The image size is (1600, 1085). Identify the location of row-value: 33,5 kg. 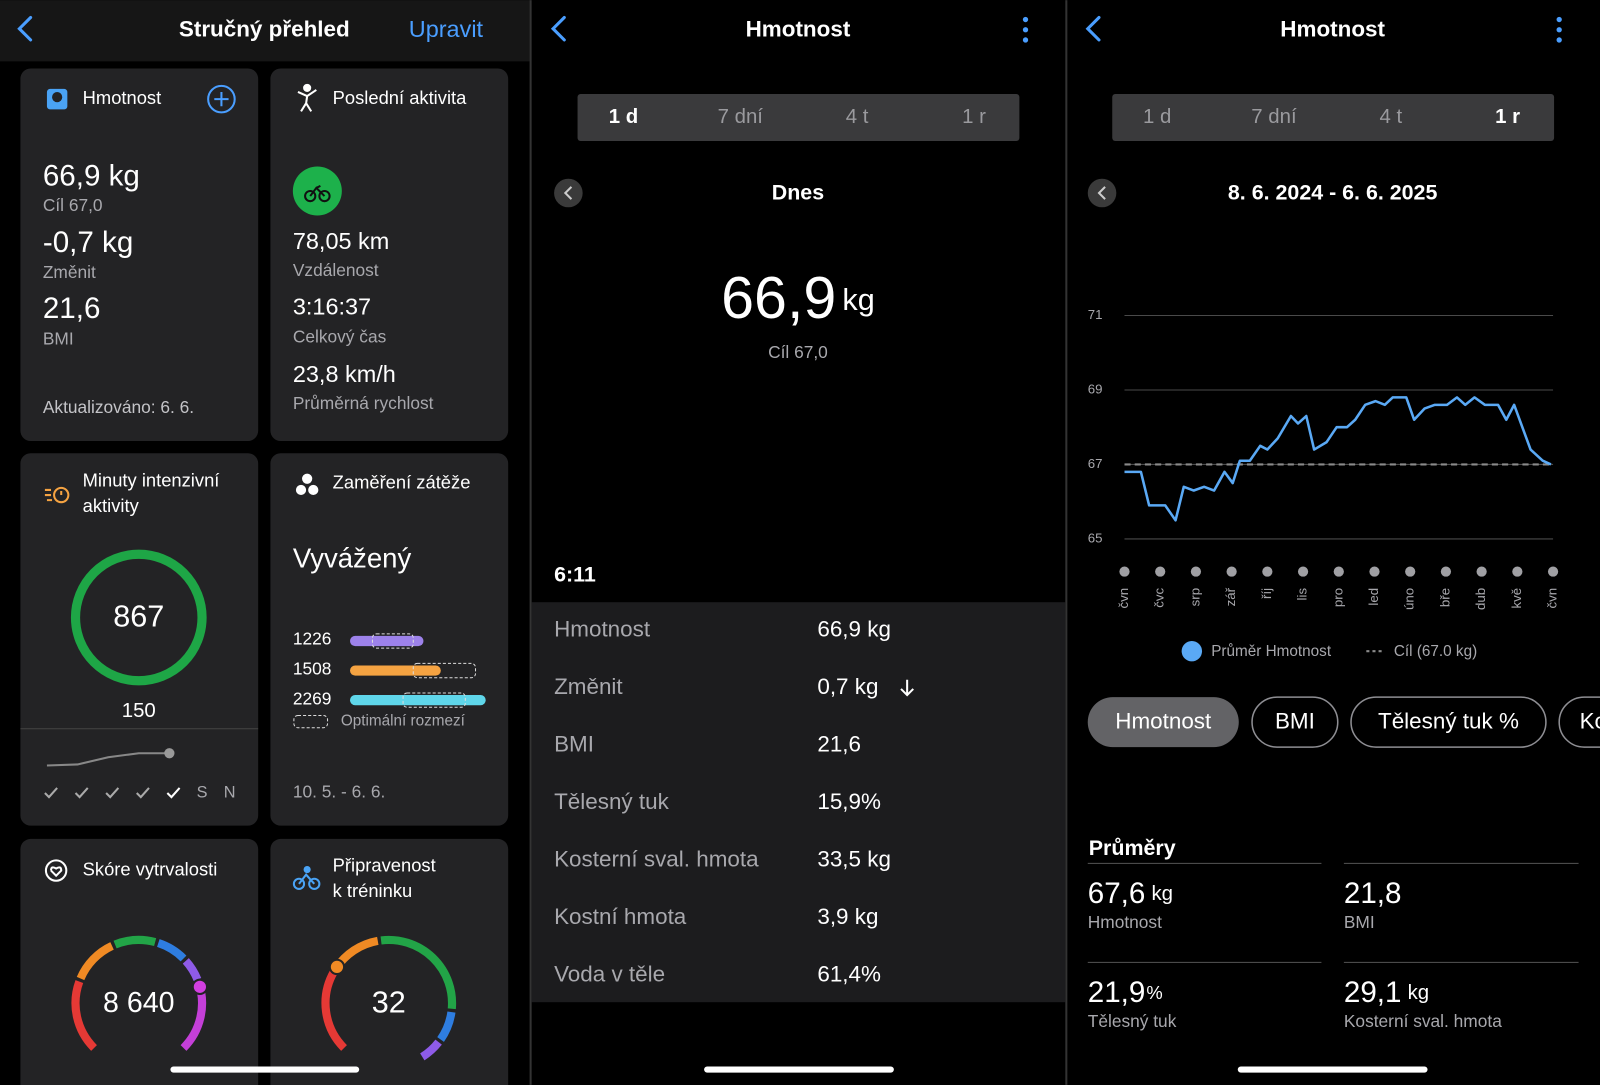
(854, 858).